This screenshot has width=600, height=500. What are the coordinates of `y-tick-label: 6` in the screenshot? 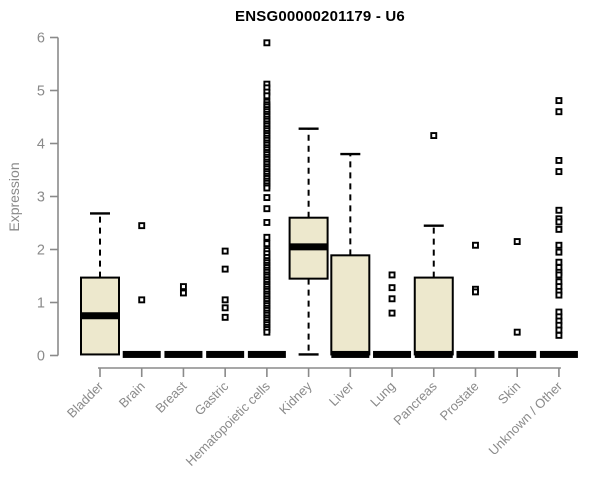 It's located at (41, 39).